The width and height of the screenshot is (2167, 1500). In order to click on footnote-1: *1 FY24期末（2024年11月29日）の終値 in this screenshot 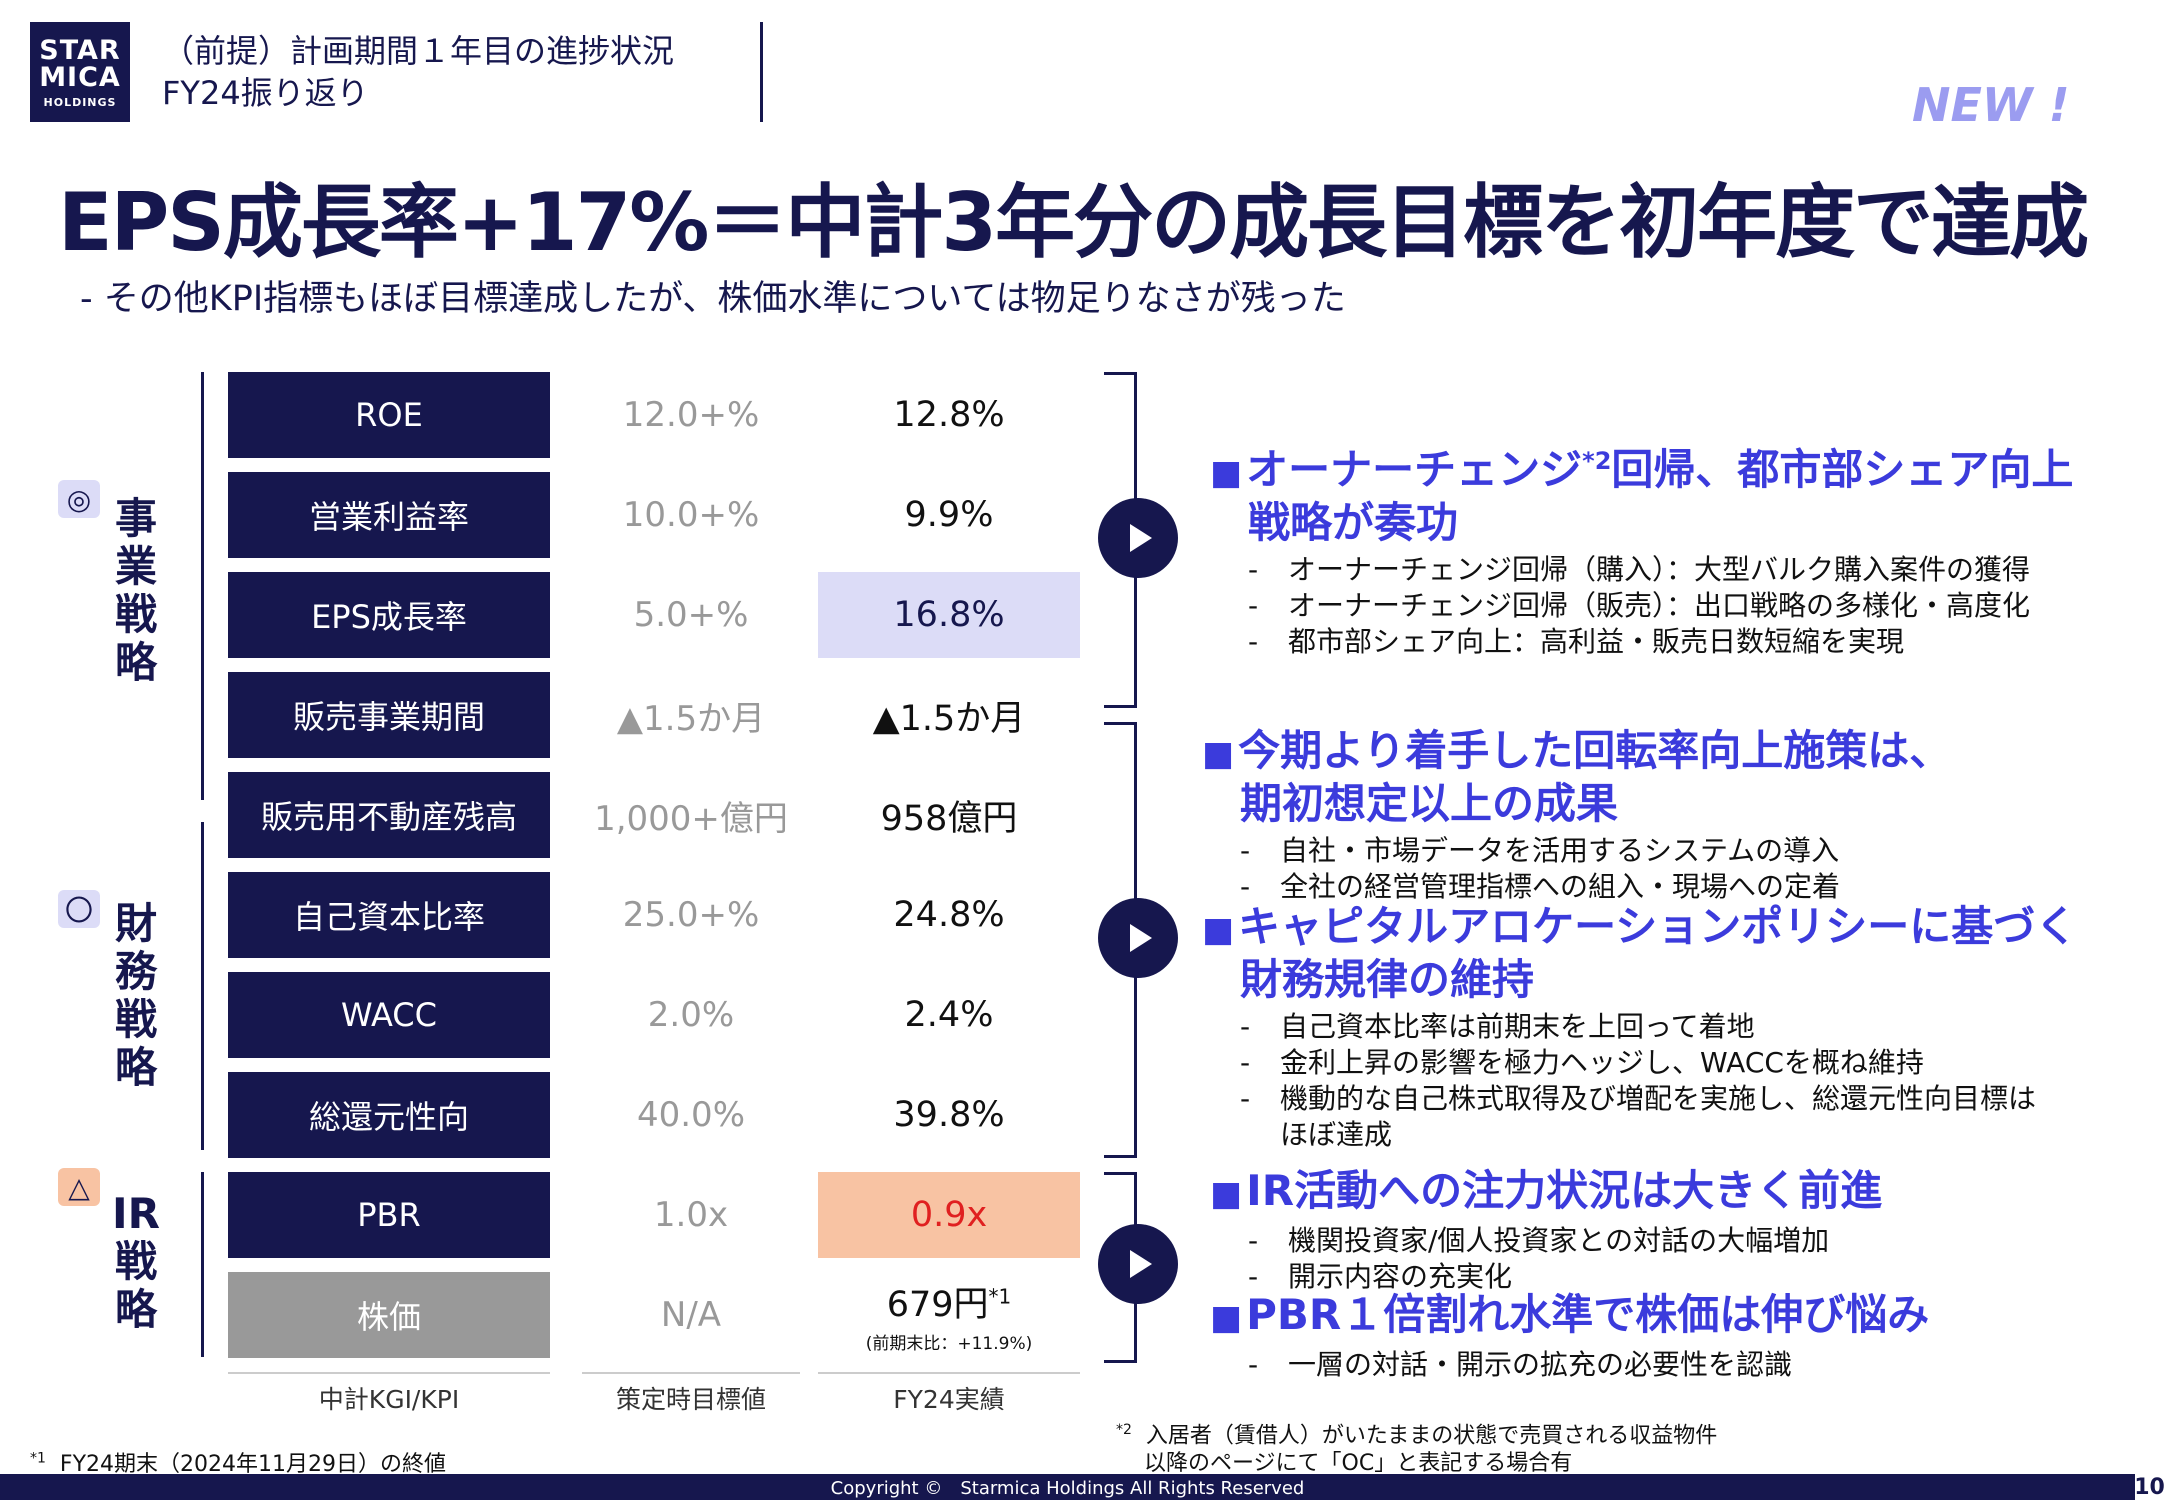, I will do `click(238, 1463)`.